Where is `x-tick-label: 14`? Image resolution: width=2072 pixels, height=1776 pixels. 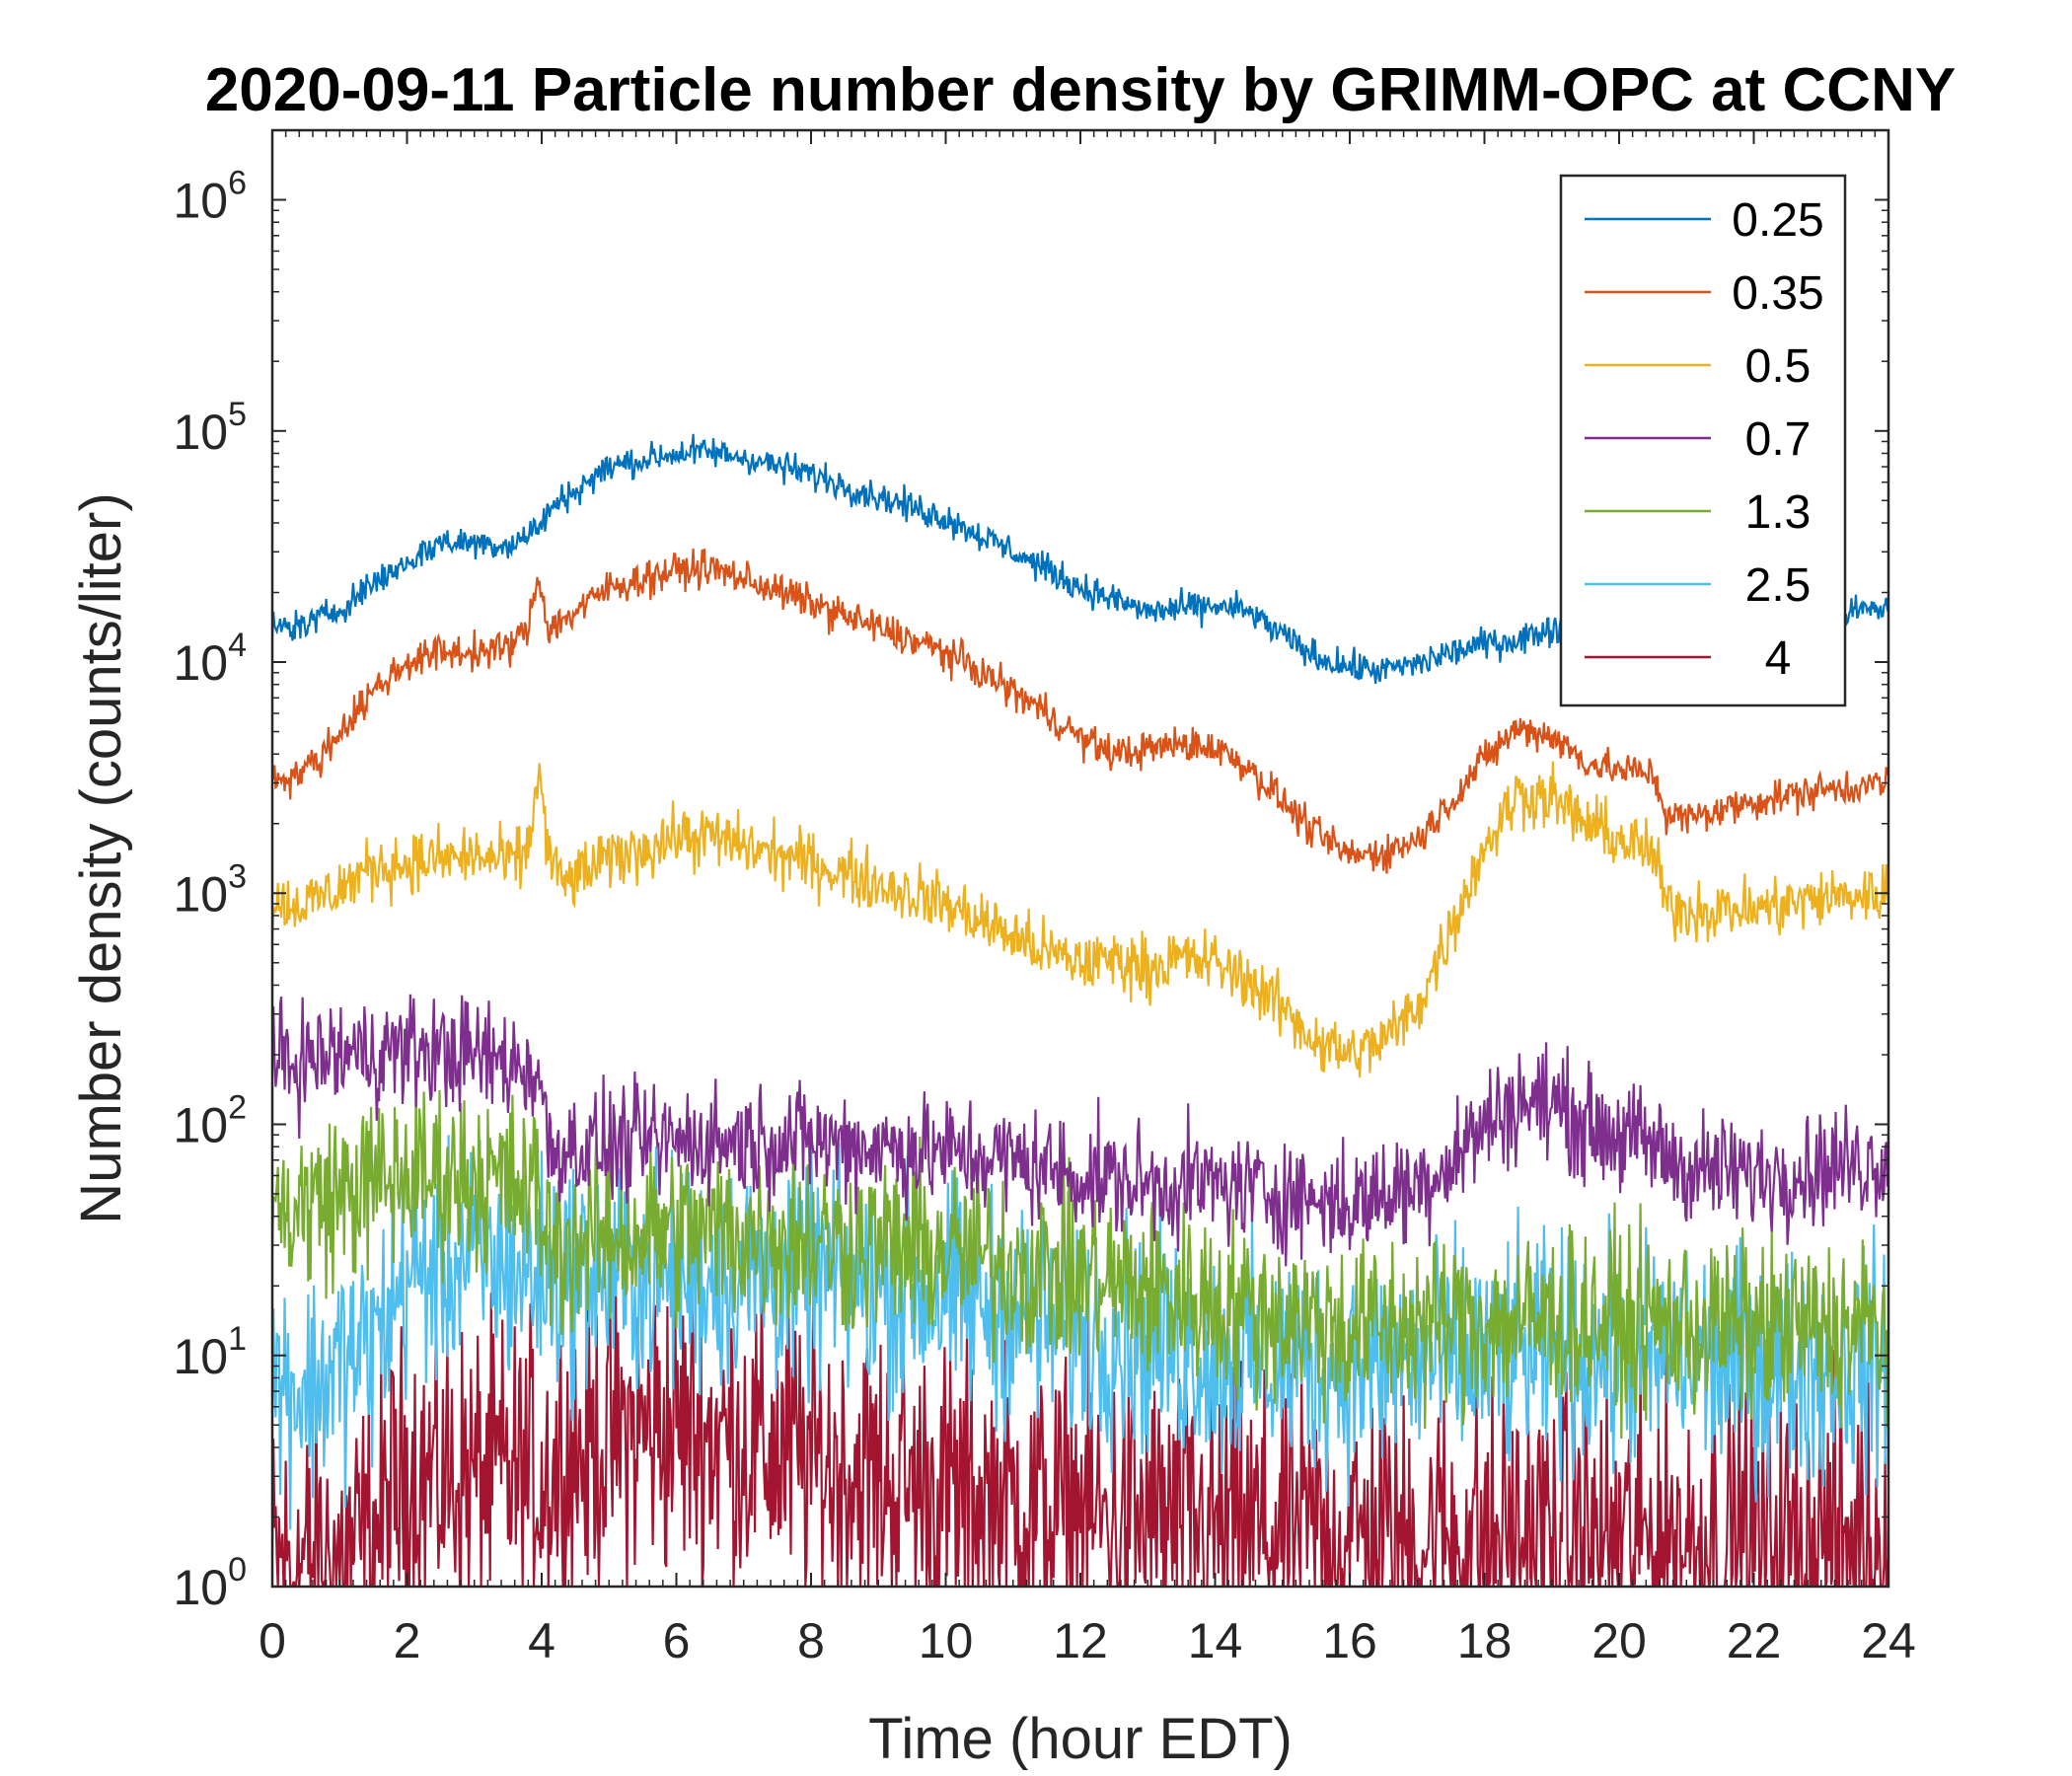
x-tick-label: 14 is located at coordinates (1216, 1640).